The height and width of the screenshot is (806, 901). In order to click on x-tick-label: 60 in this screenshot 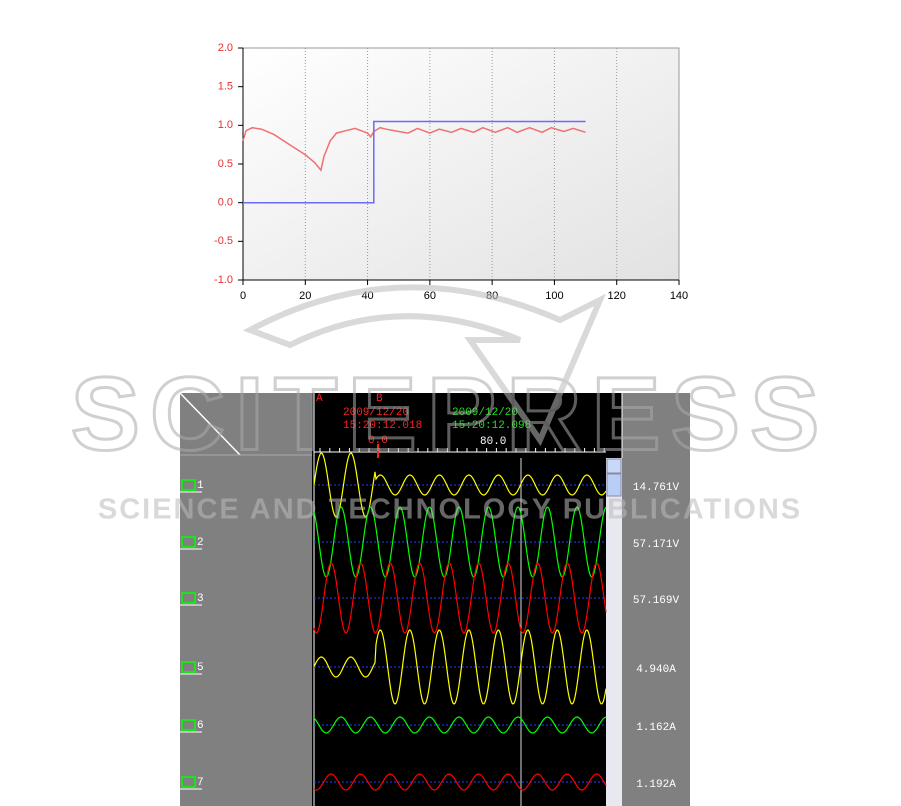, I will do `click(430, 296)`.